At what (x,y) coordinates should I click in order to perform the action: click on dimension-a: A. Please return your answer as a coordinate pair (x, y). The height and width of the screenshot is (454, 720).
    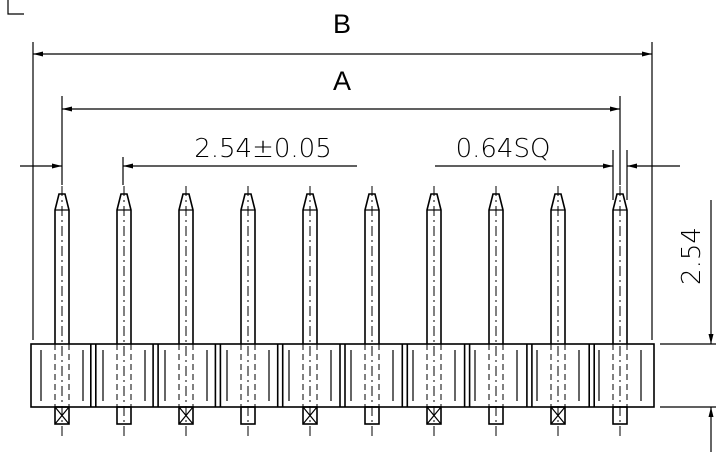
    Looking at the image, I should click on (341, 89).